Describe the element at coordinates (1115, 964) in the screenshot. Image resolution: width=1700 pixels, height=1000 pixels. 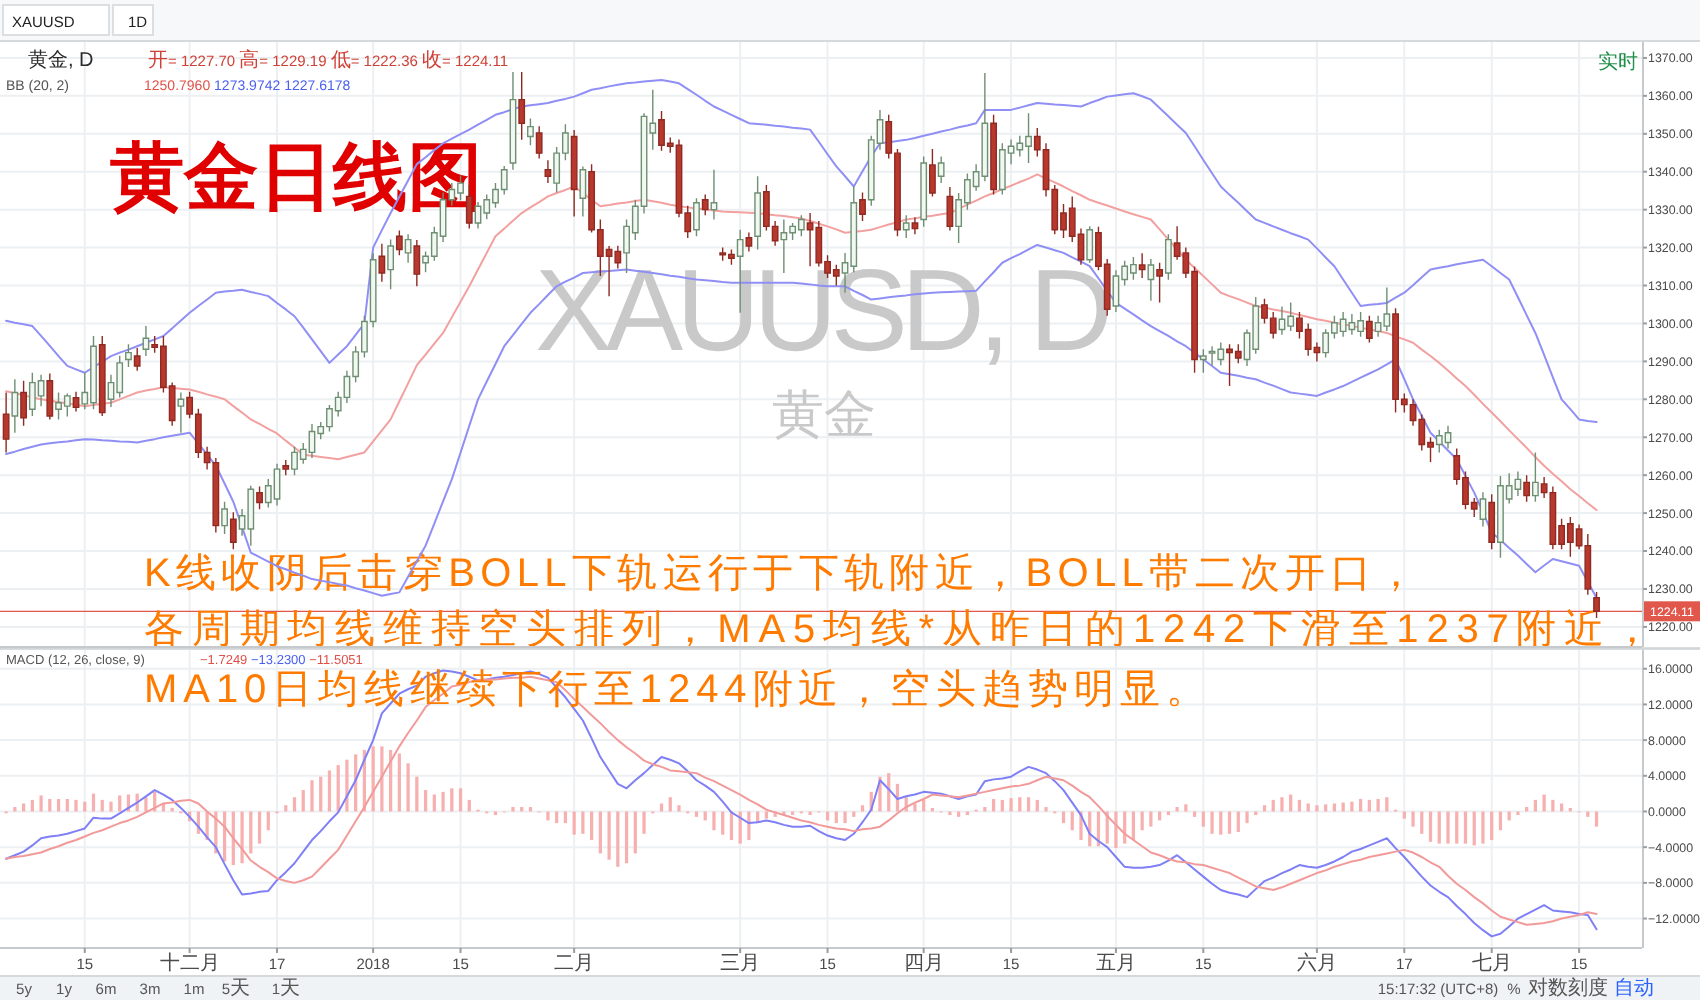
I see `x-tick-label: 五月` at that location.